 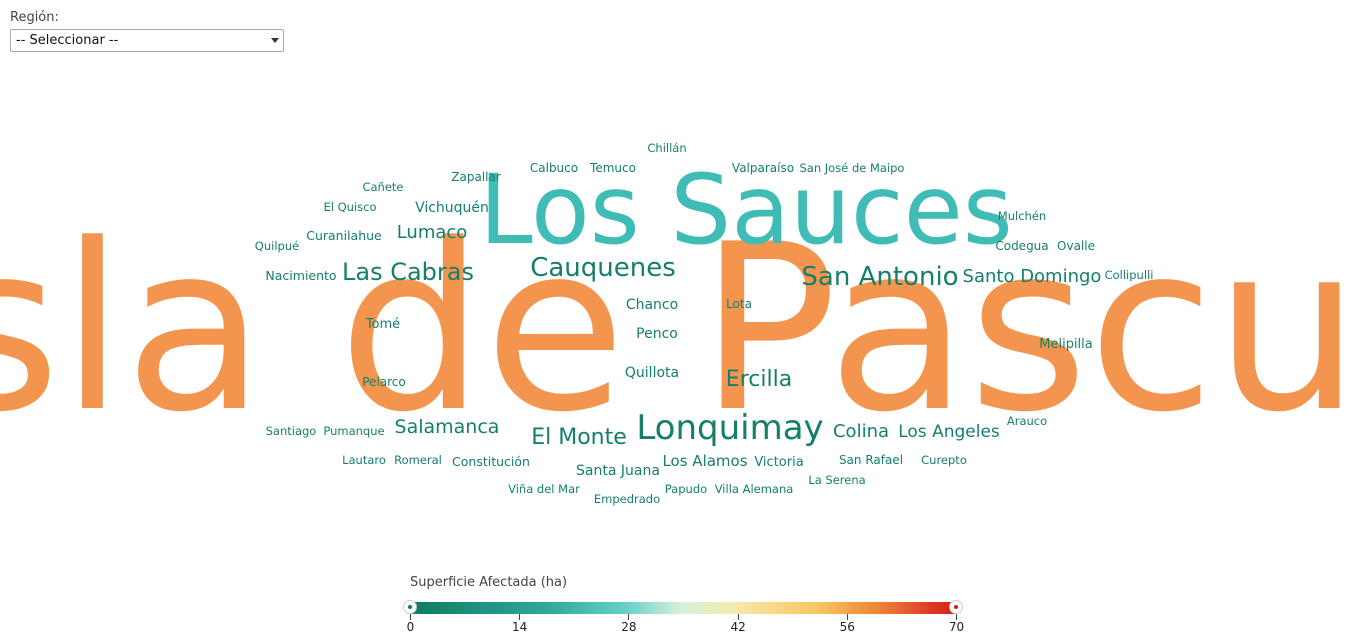 What do you see at coordinates (382, 187) in the screenshot?
I see `word-ca-ete: Cañete` at bounding box center [382, 187].